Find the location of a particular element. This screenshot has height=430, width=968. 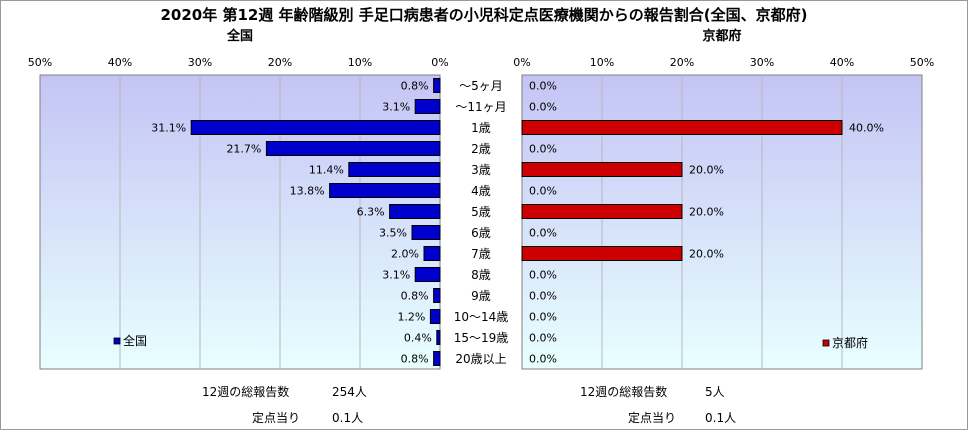

tick-label-left: 40% is located at coordinates (120, 62).